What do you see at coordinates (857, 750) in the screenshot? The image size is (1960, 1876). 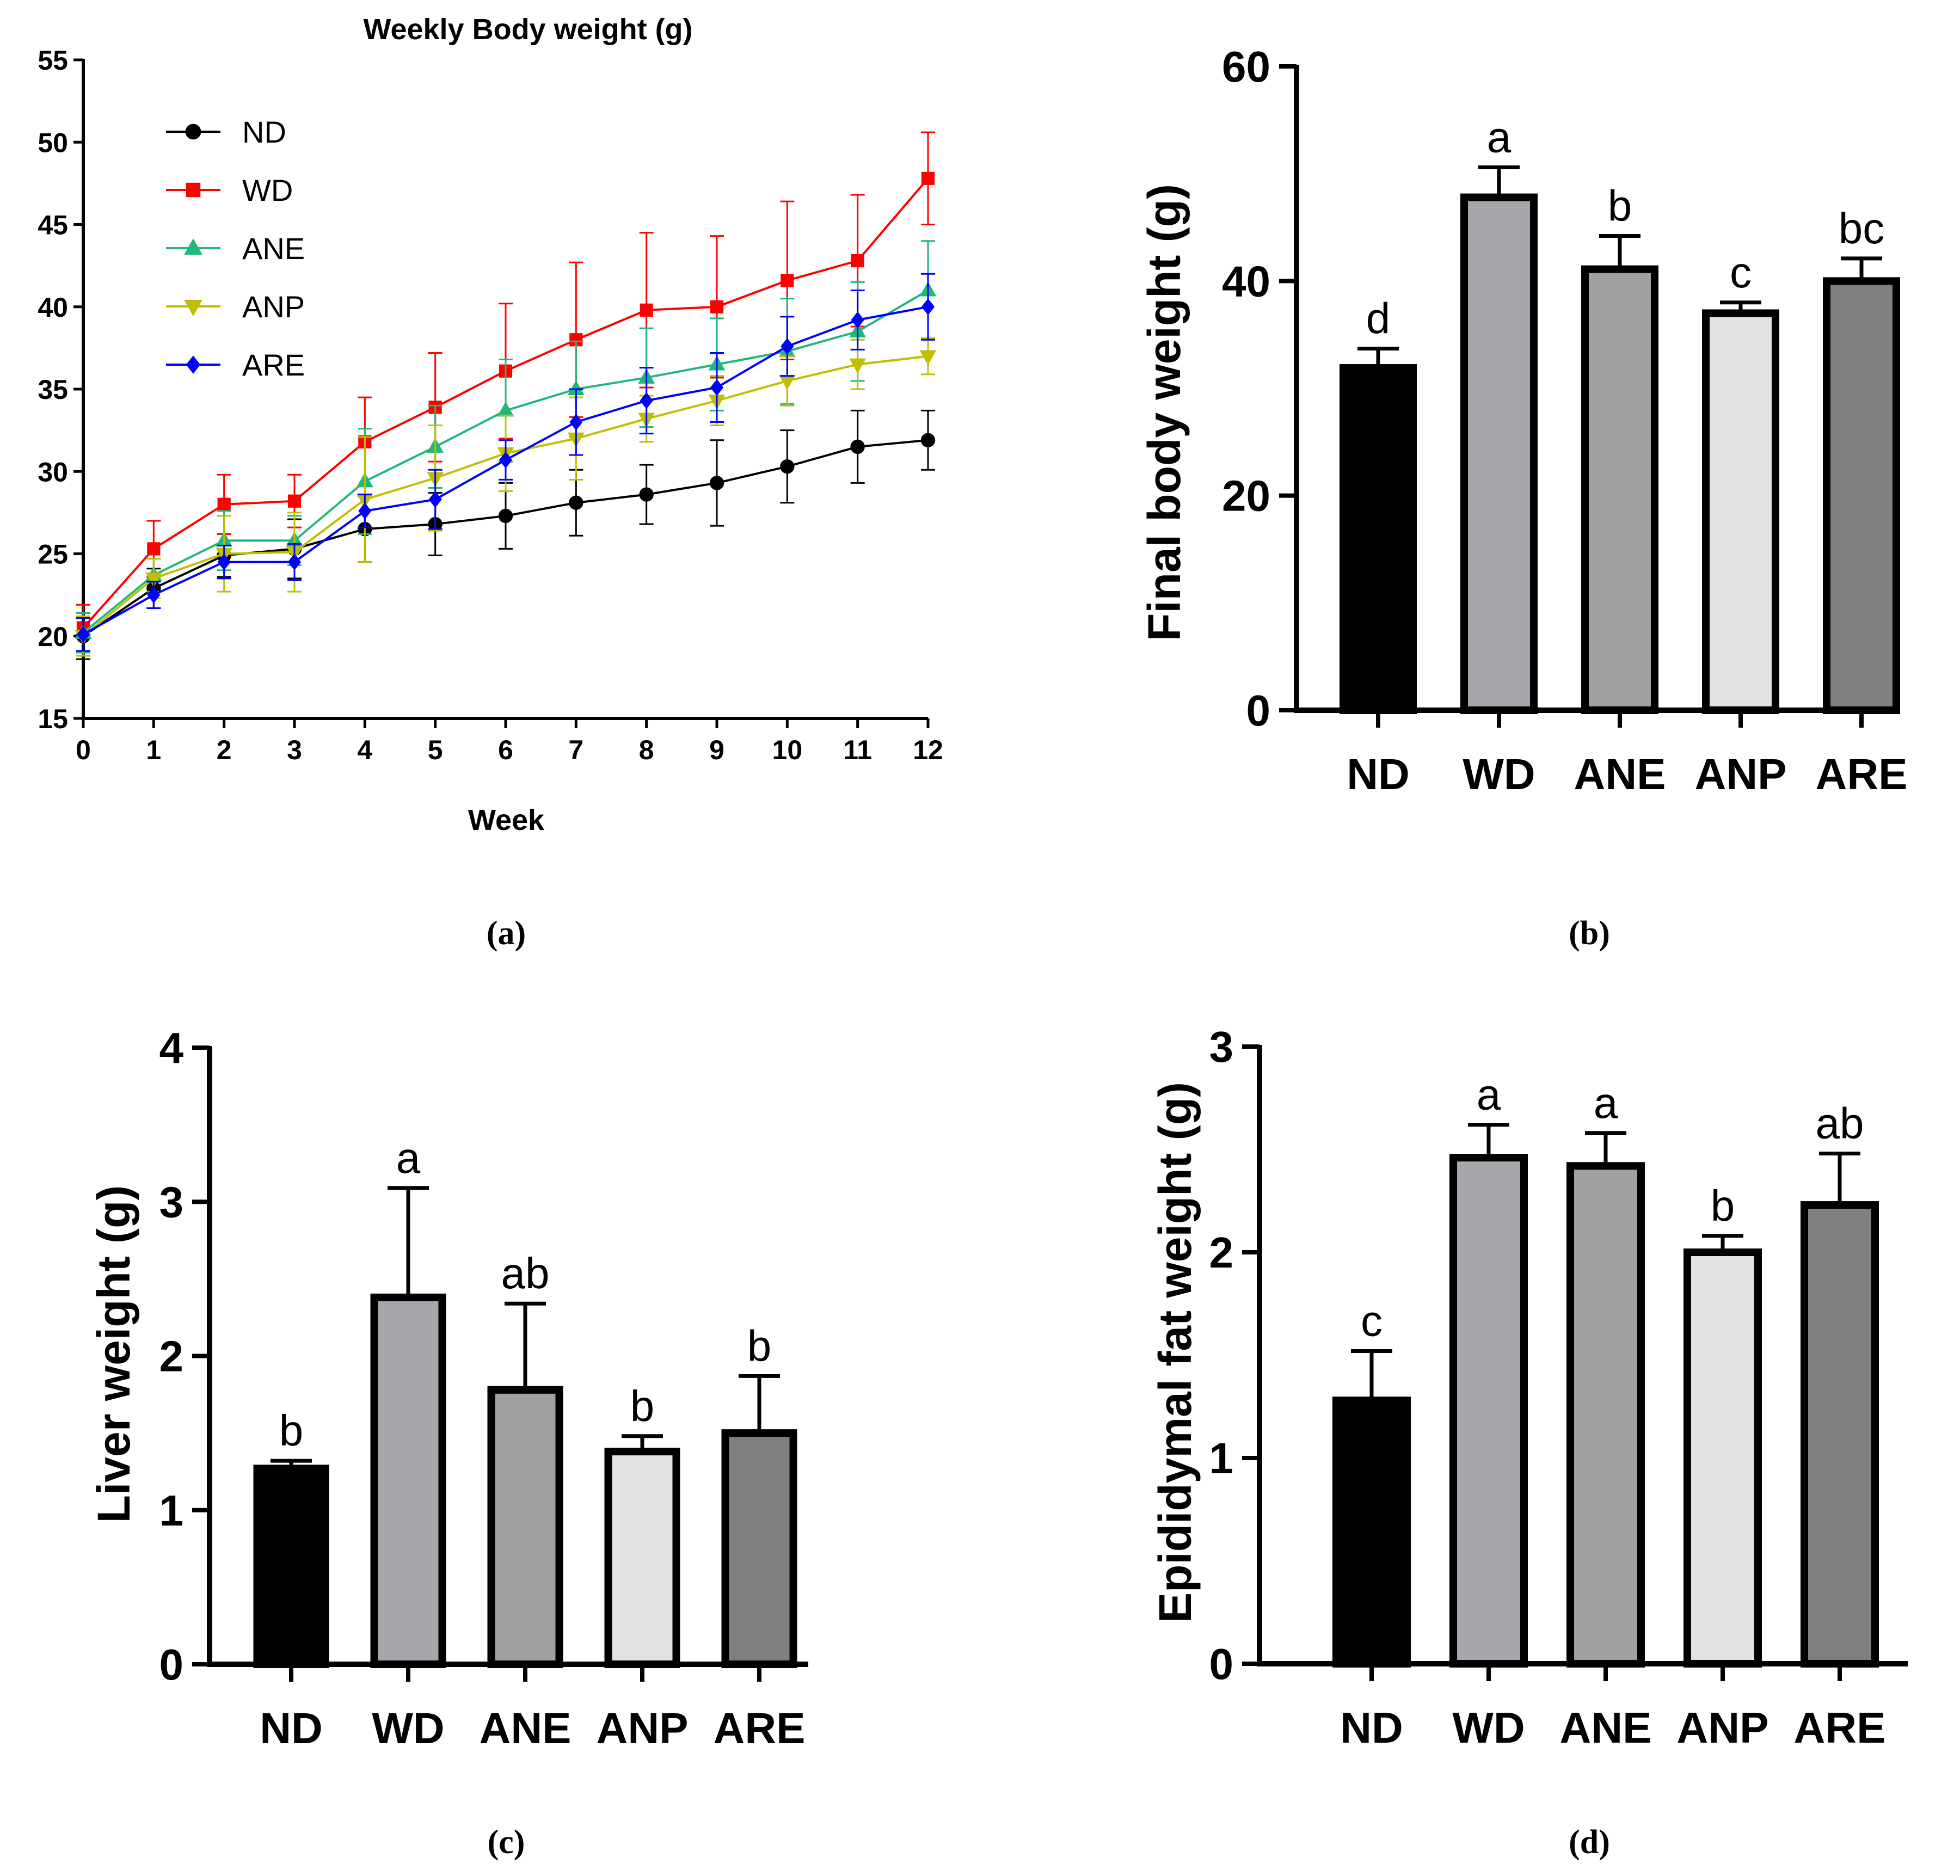 I see `panel-a-xtick-label: 11` at bounding box center [857, 750].